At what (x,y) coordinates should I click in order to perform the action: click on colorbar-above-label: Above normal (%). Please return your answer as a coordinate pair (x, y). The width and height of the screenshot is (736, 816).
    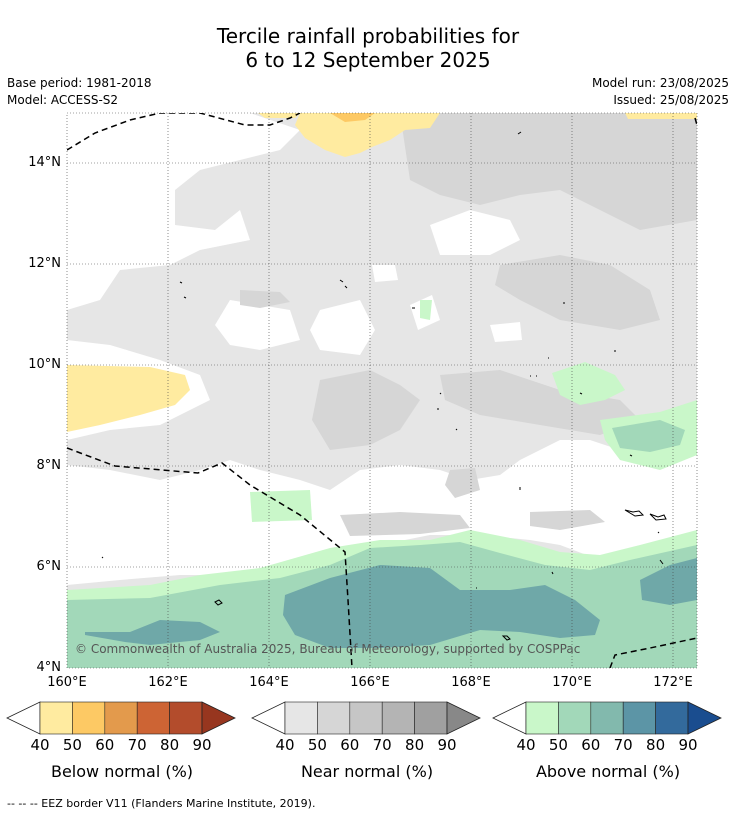
    Looking at the image, I should click on (608, 771).